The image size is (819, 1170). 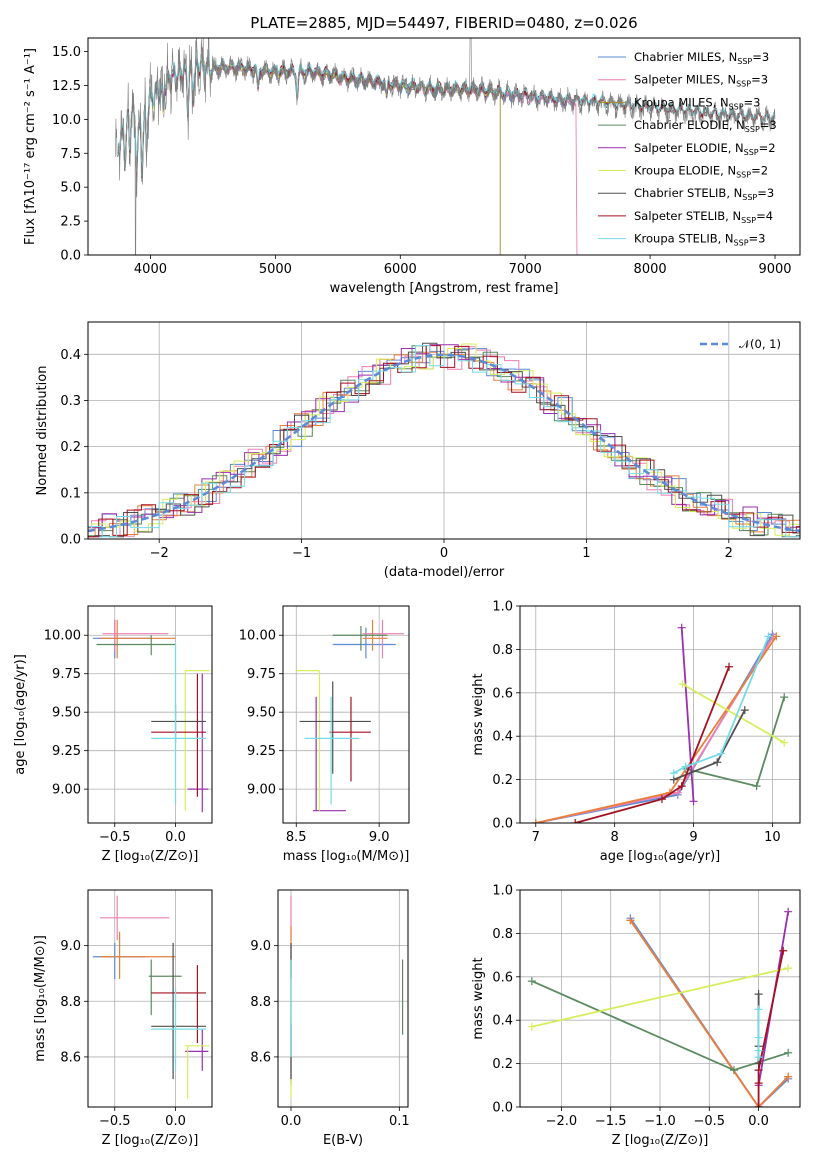 I want to click on legend-entry: Chabrier MILES, NSSP=3, so click(x=701, y=58).